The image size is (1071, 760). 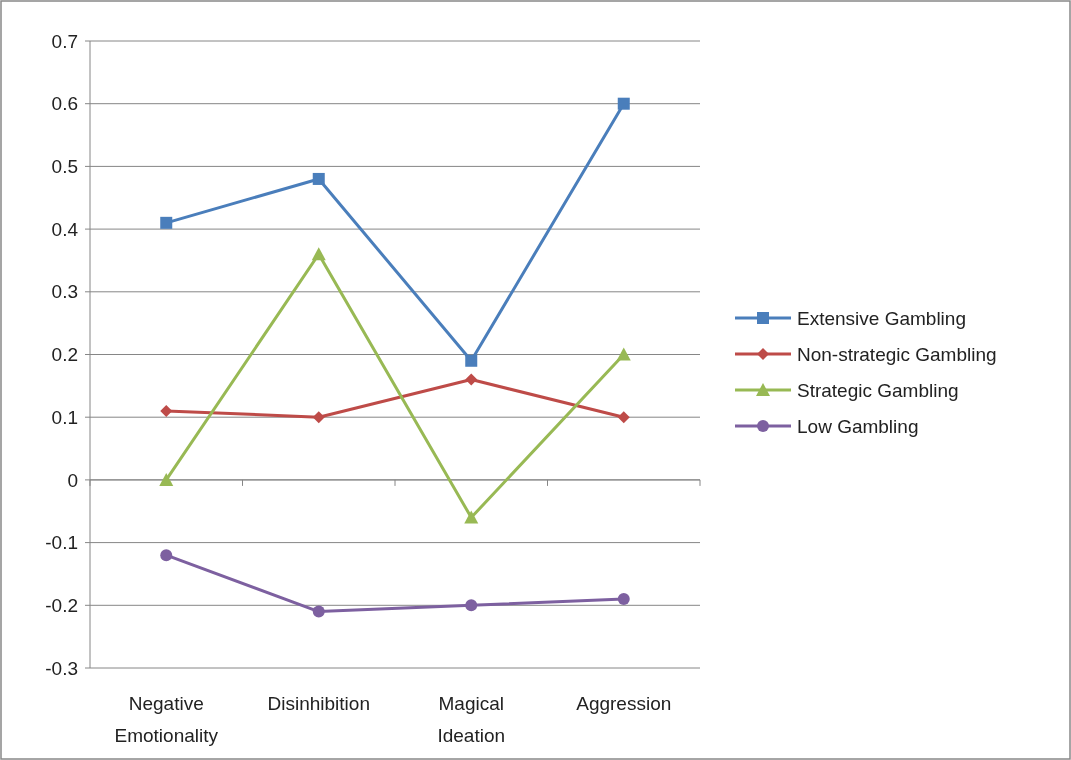 I want to click on y-tick-label: 0.2, so click(x=64, y=355).